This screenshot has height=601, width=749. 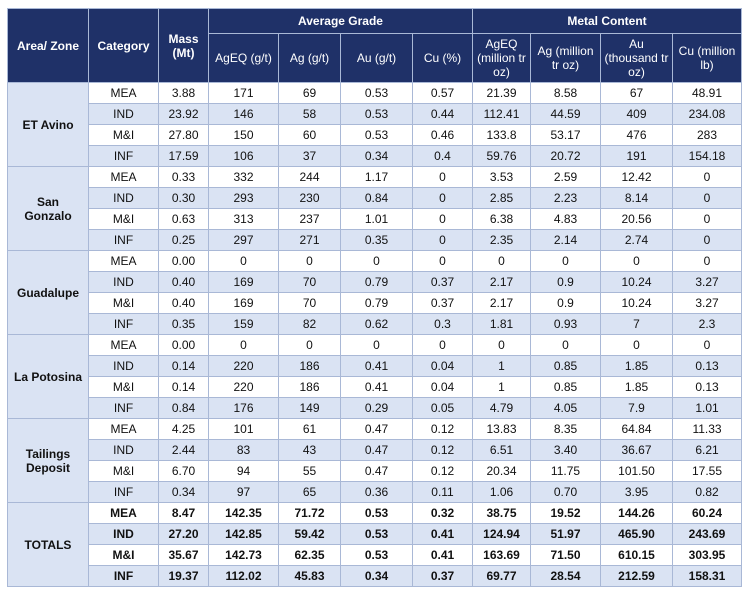 I want to click on value-cell: 7.9, so click(x=636, y=408).